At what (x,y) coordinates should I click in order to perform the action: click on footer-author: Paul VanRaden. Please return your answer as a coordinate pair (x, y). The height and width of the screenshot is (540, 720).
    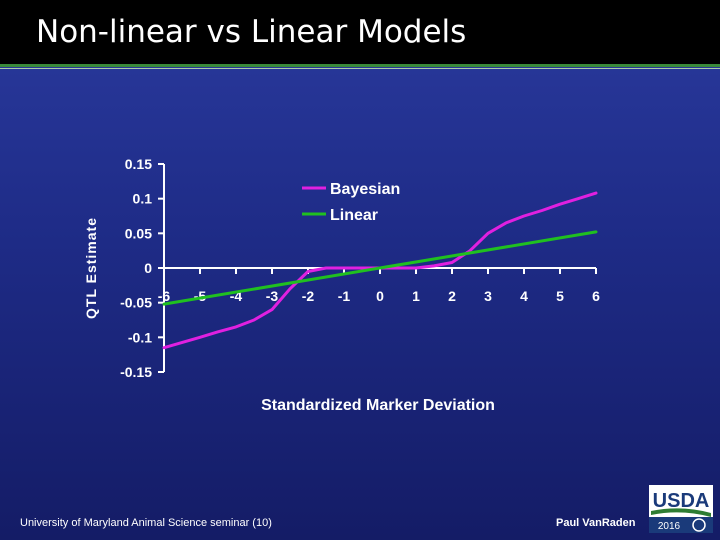
    Looking at the image, I should click on (596, 523).